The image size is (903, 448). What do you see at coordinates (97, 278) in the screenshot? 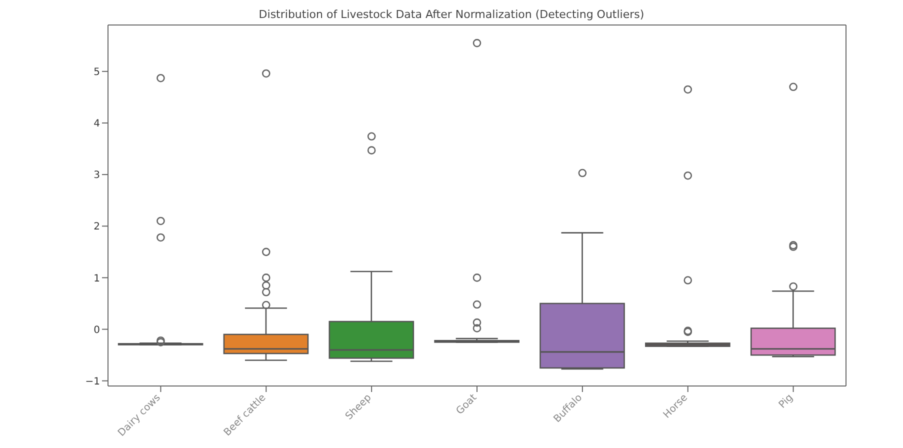
I see `y-tick-label: 1` at bounding box center [97, 278].